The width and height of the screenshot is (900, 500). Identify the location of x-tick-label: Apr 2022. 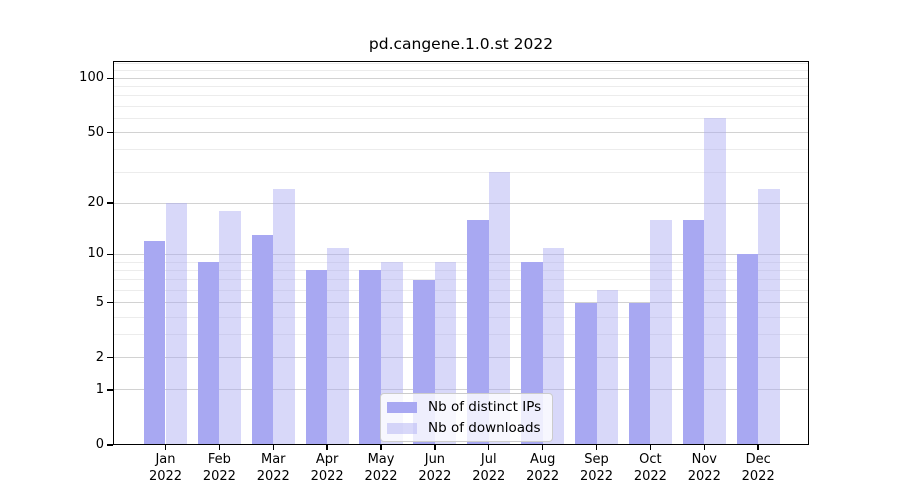
(327, 468).